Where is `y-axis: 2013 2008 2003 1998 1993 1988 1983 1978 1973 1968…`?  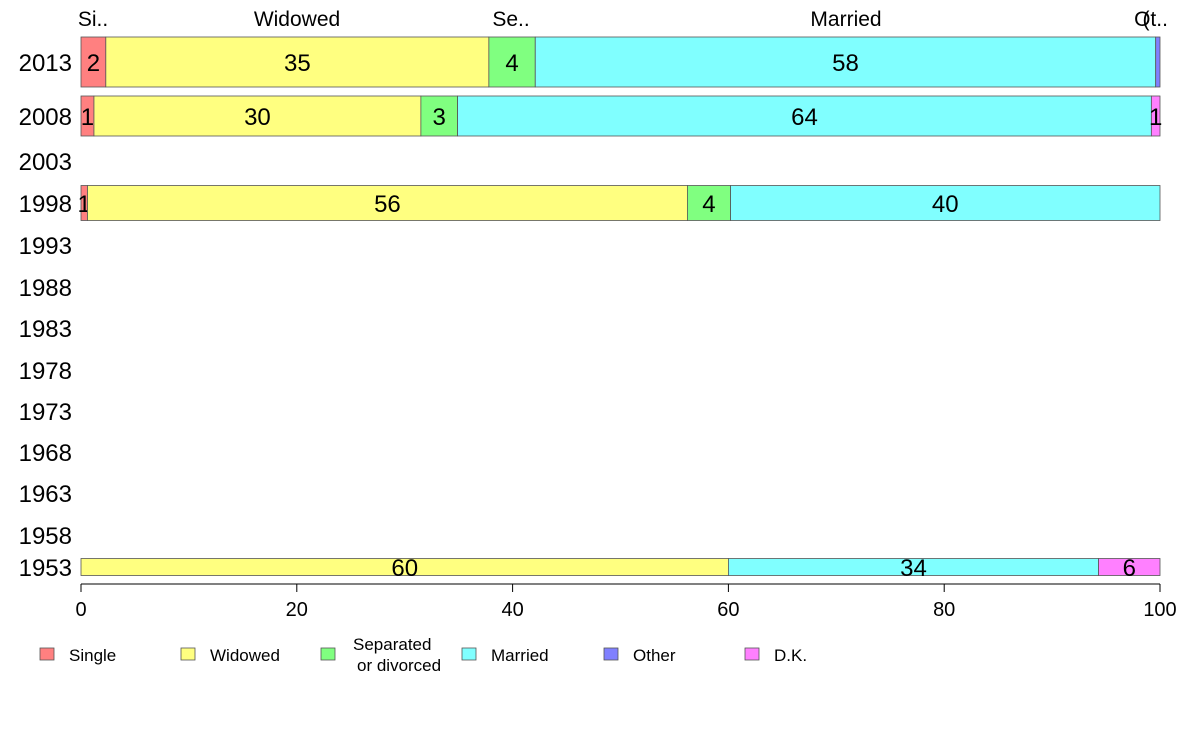 y-axis: 2013 2008 2003 1998 1993 1988 1983 1978 1973 1968… is located at coordinates (45, 316).